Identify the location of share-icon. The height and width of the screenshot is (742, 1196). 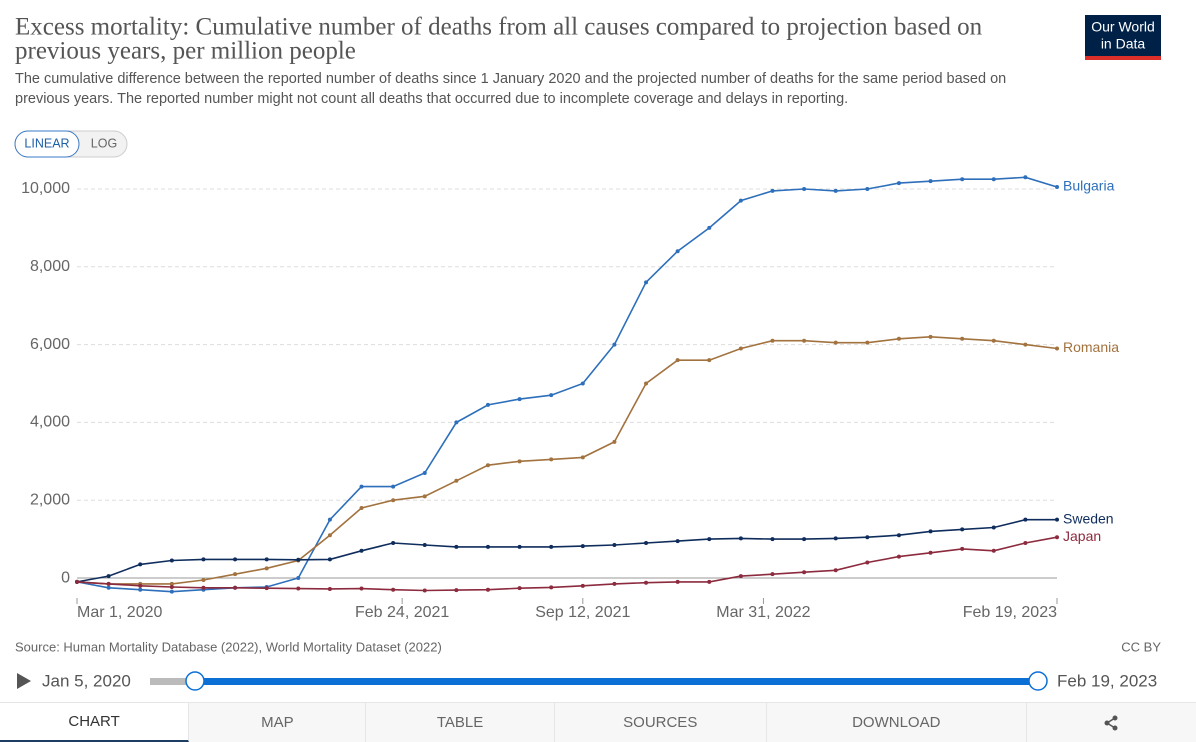
(1111, 722).